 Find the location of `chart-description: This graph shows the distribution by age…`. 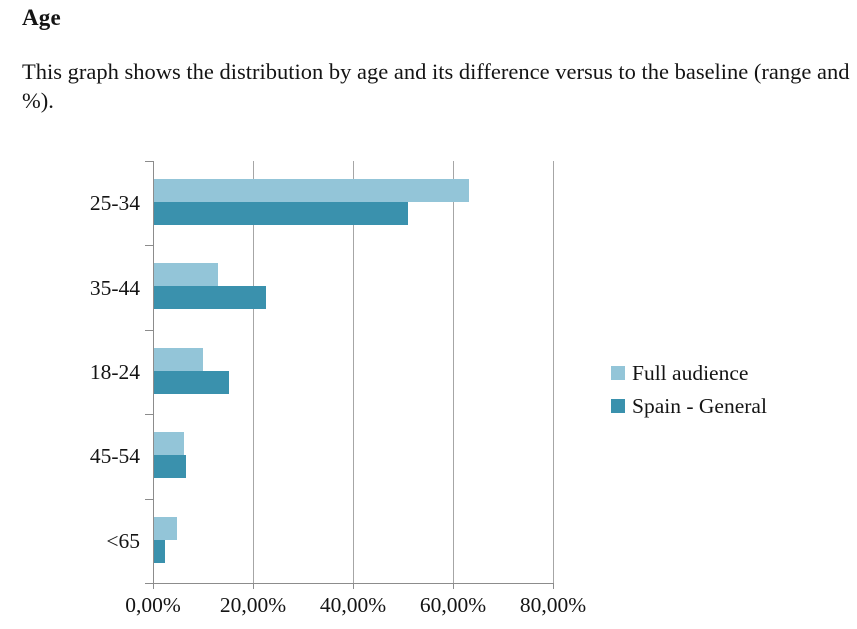

chart-description: This graph shows the distribution by age… is located at coordinates (436, 86).